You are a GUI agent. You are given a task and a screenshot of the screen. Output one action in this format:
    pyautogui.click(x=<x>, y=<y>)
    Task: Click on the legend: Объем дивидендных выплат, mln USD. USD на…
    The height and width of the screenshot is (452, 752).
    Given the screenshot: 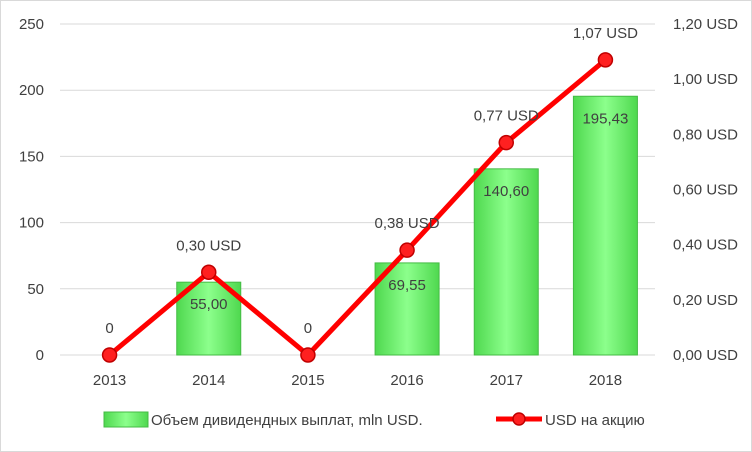 What is the action you would take?
    pyautogui.click(x=374, y=420)
    